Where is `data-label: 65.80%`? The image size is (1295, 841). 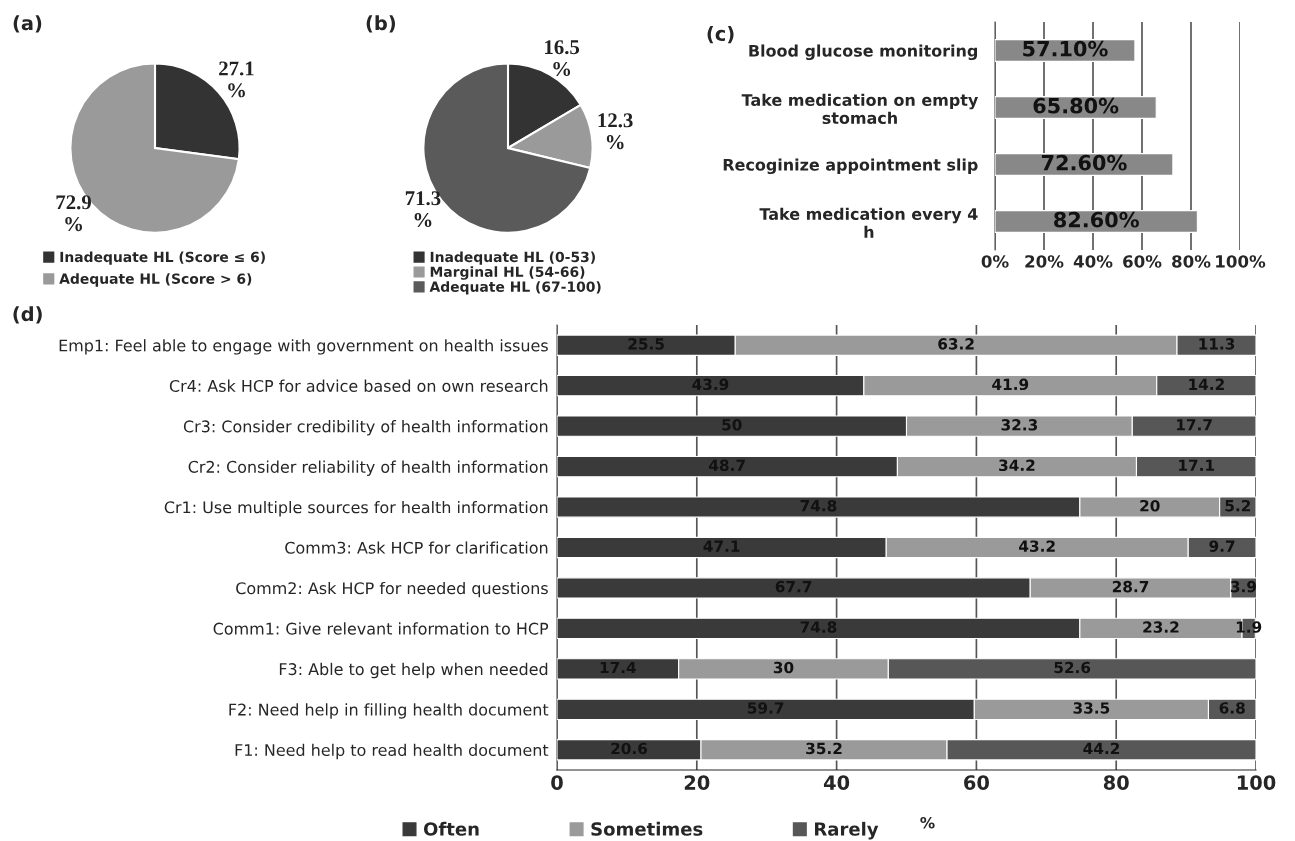 data-label: 65.80% is located at coordinates (1076, 105).